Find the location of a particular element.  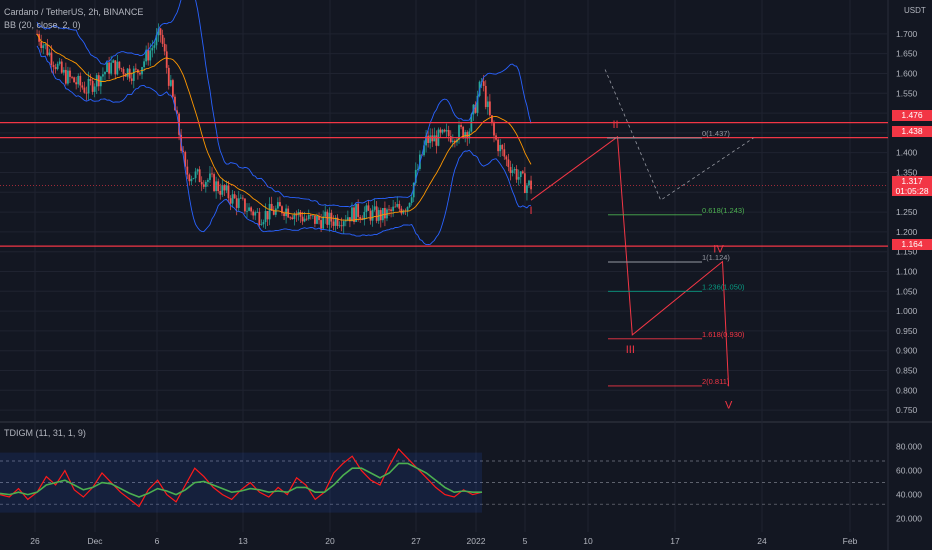

osc-series-green is located at coordinates (241, 480).